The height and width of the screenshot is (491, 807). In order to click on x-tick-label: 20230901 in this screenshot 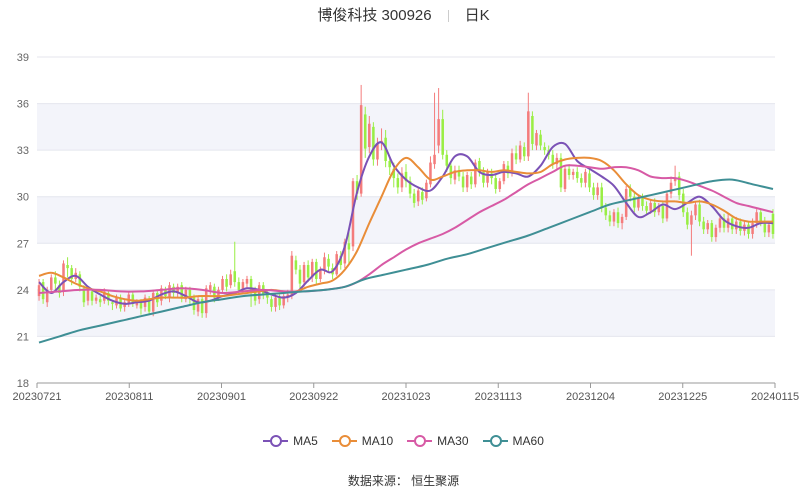, I will do `click(221, 397)`.